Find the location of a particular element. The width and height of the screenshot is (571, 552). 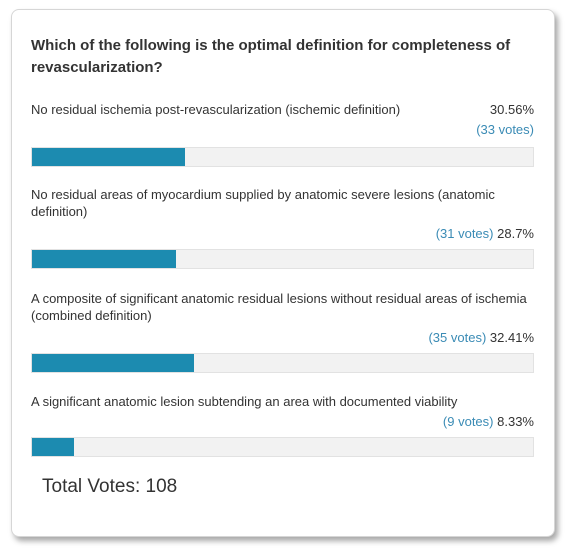

answer-3-percent: 32.41% is located at coordinates (511, 337).